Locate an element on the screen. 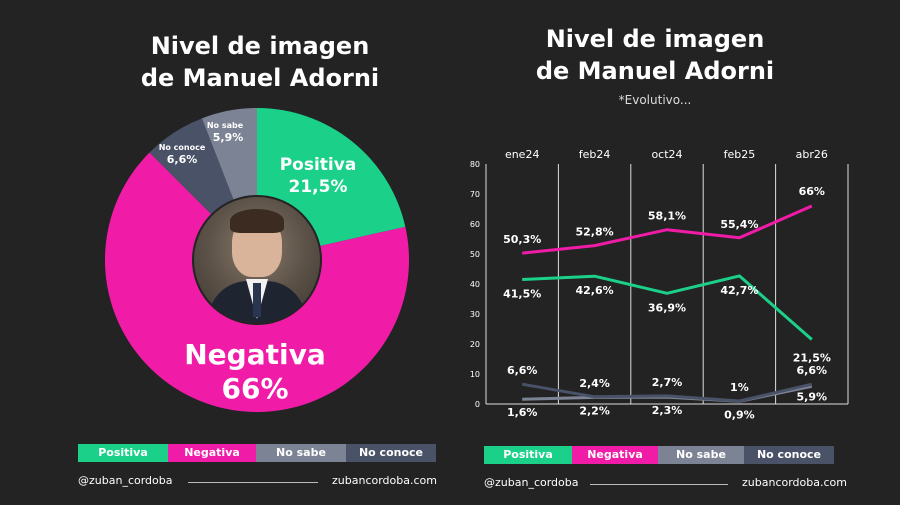 This screenshot has width=900, height=505. y-tick-label: 70 is located at coordinates (475, 194).